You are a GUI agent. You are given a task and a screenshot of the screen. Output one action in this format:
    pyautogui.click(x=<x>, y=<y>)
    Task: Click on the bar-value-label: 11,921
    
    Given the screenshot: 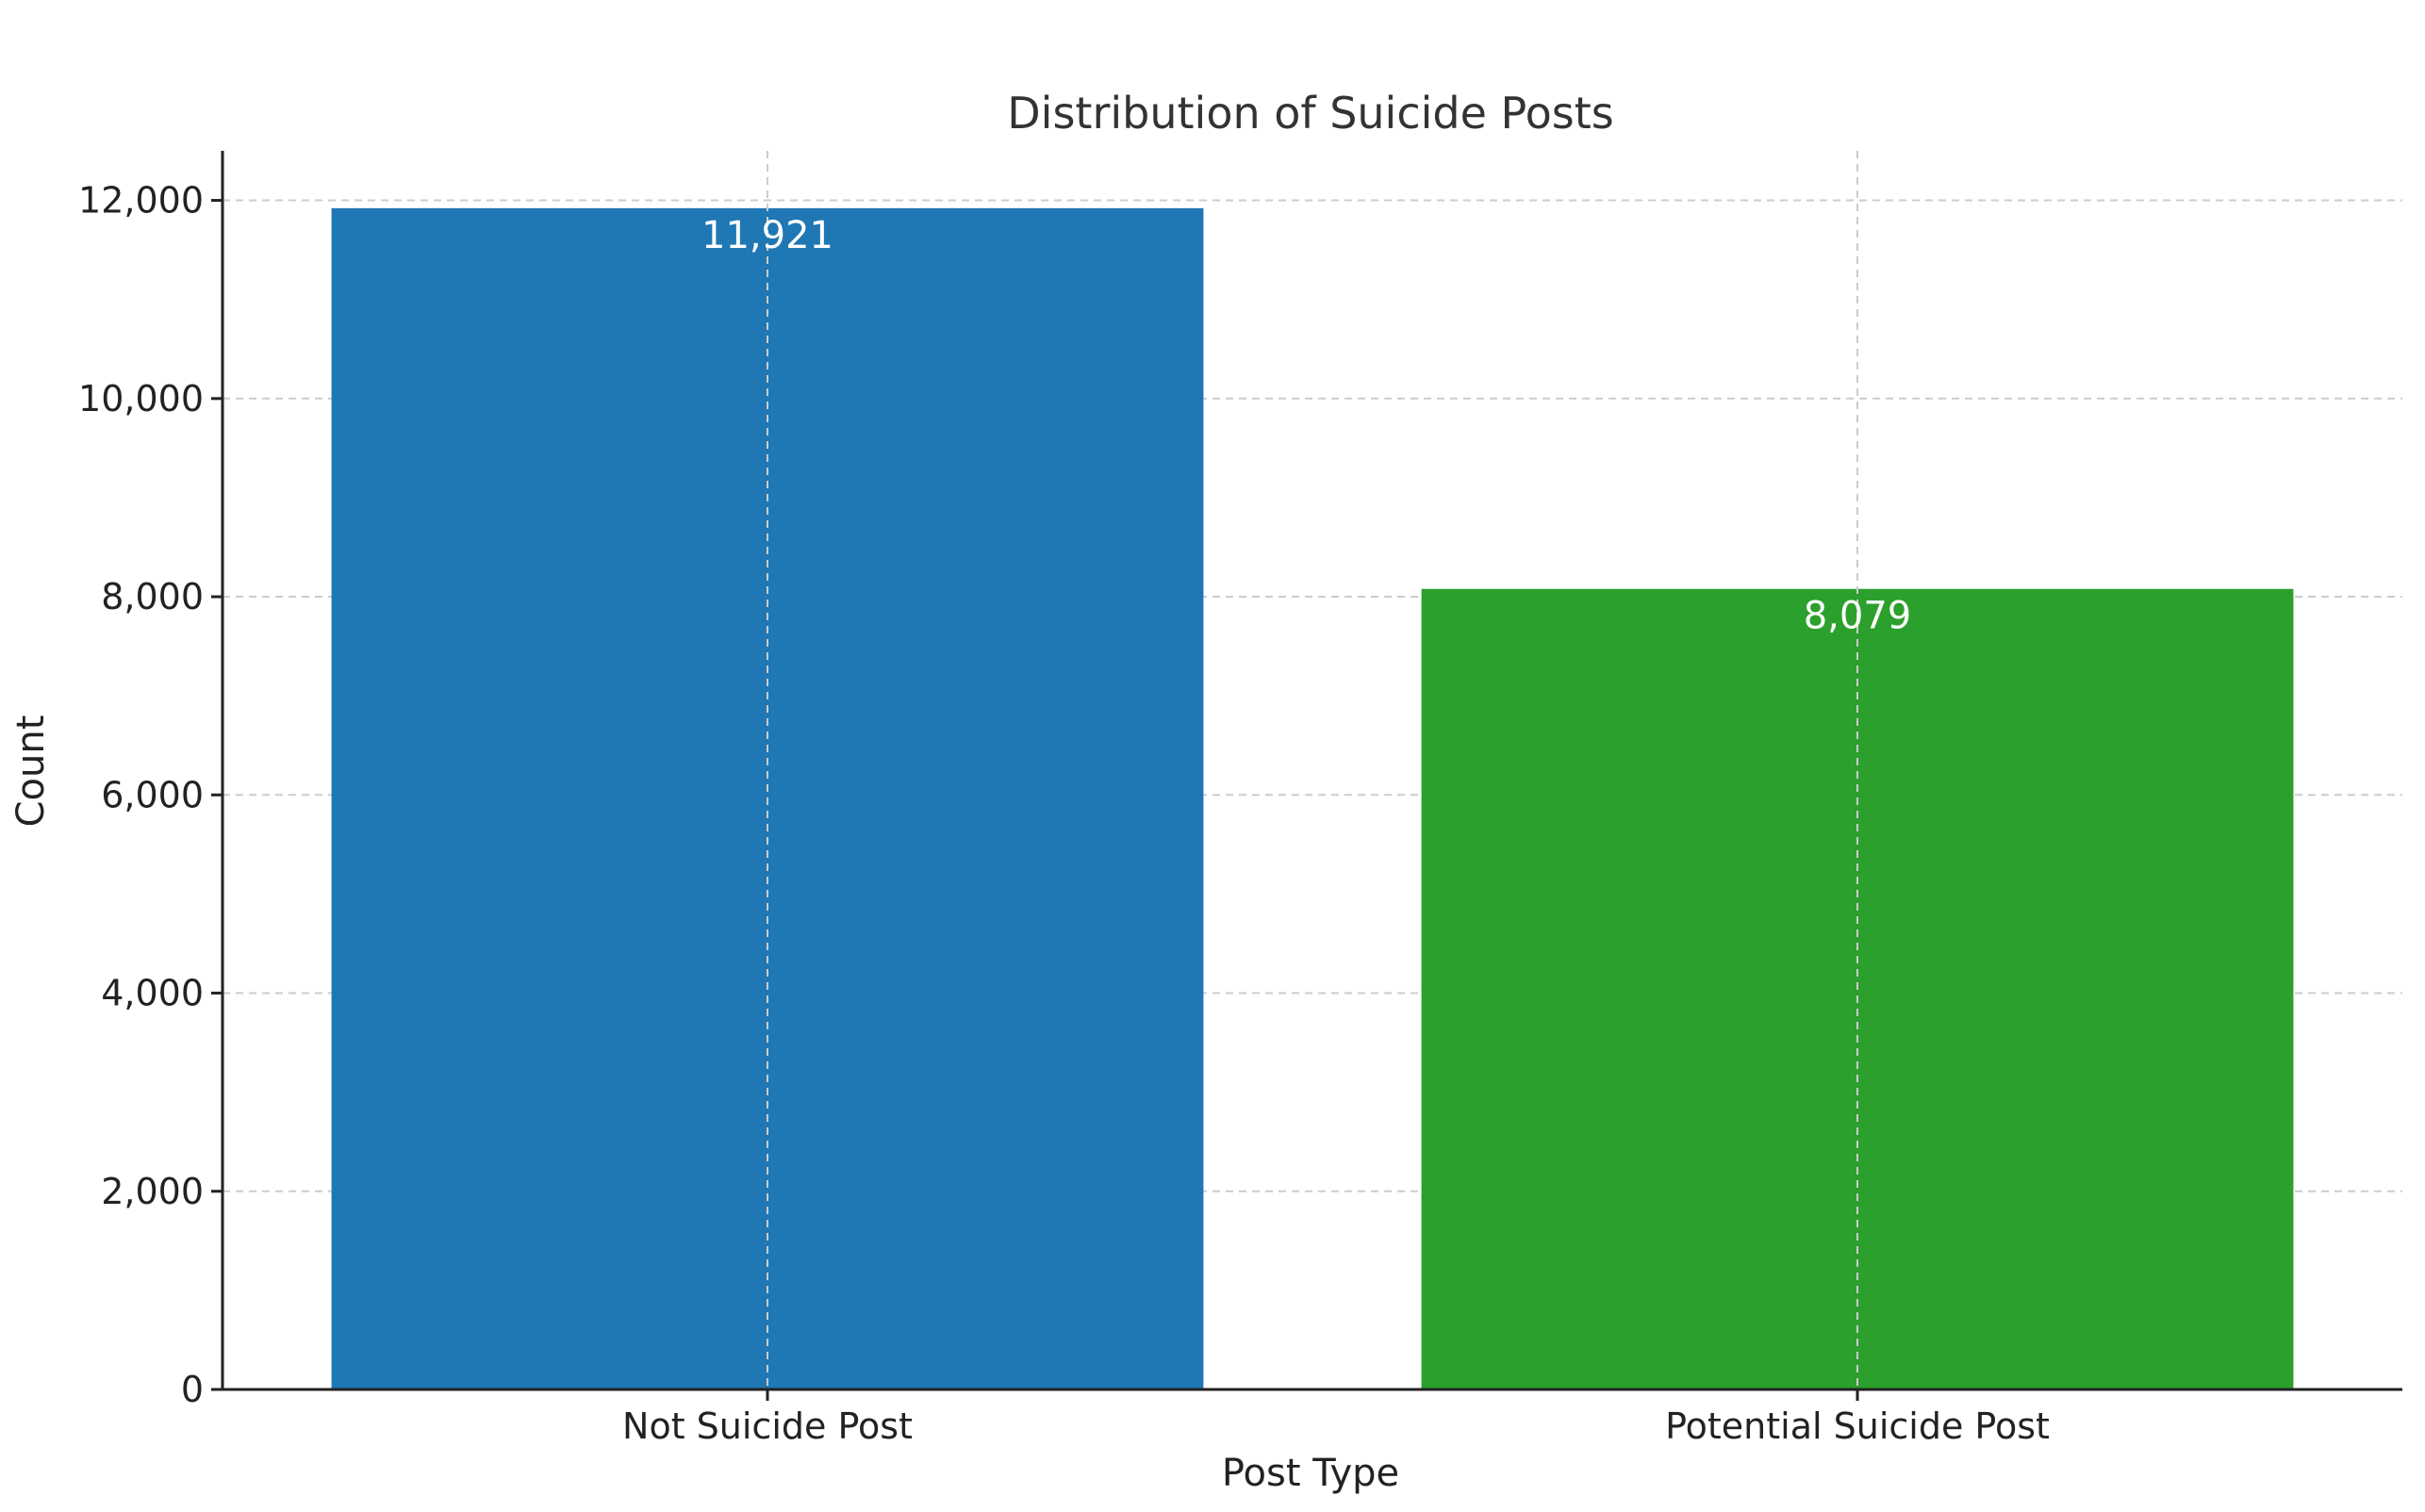 What is the action you would take?
    pyautogui.click(x=767, y=236)
    